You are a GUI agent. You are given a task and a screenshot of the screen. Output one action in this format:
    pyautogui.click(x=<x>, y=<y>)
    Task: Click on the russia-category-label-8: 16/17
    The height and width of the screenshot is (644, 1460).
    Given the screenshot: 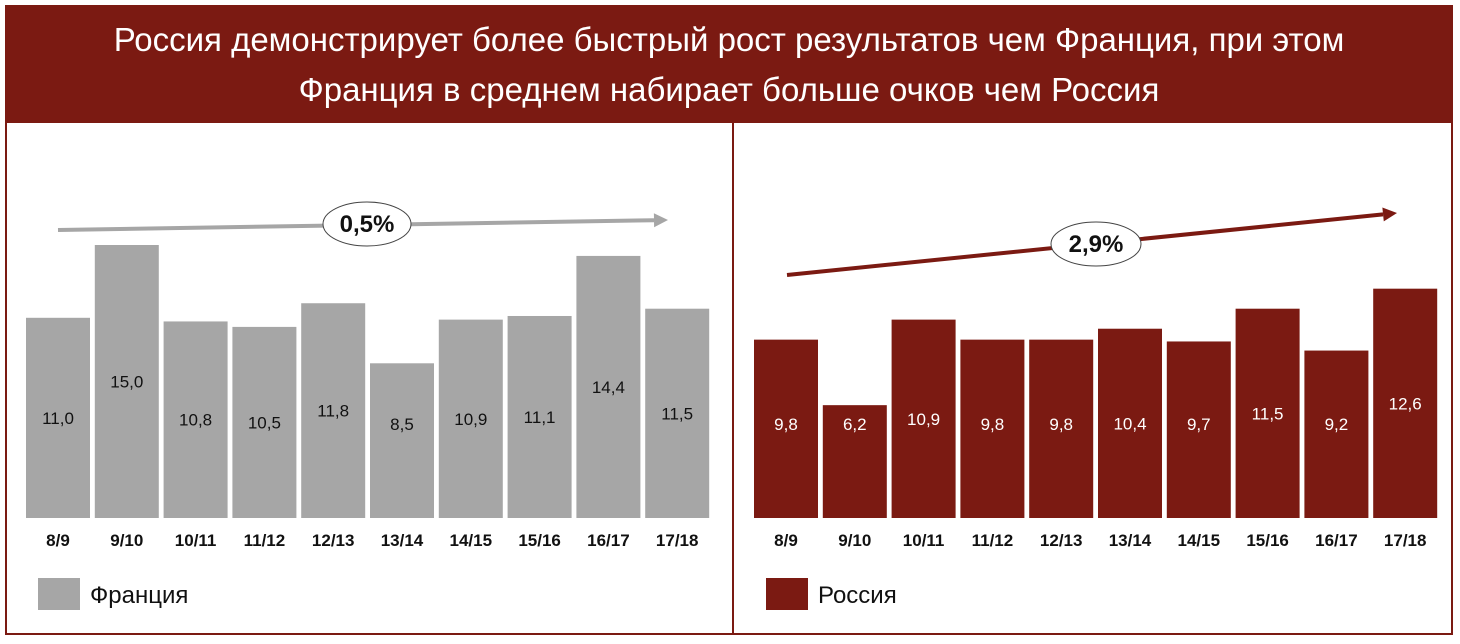 What is the action you would take?
    pyautogui.click(x=1336, y=540)
    